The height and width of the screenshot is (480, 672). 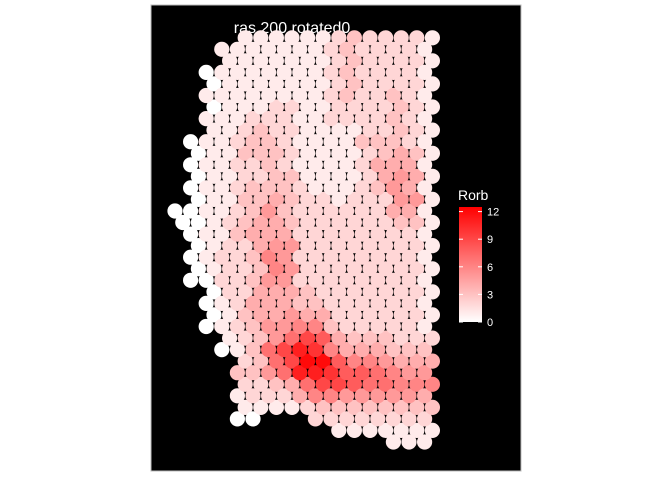 I want to click on legend-tick-label: 0, so click(x=490, y=323).